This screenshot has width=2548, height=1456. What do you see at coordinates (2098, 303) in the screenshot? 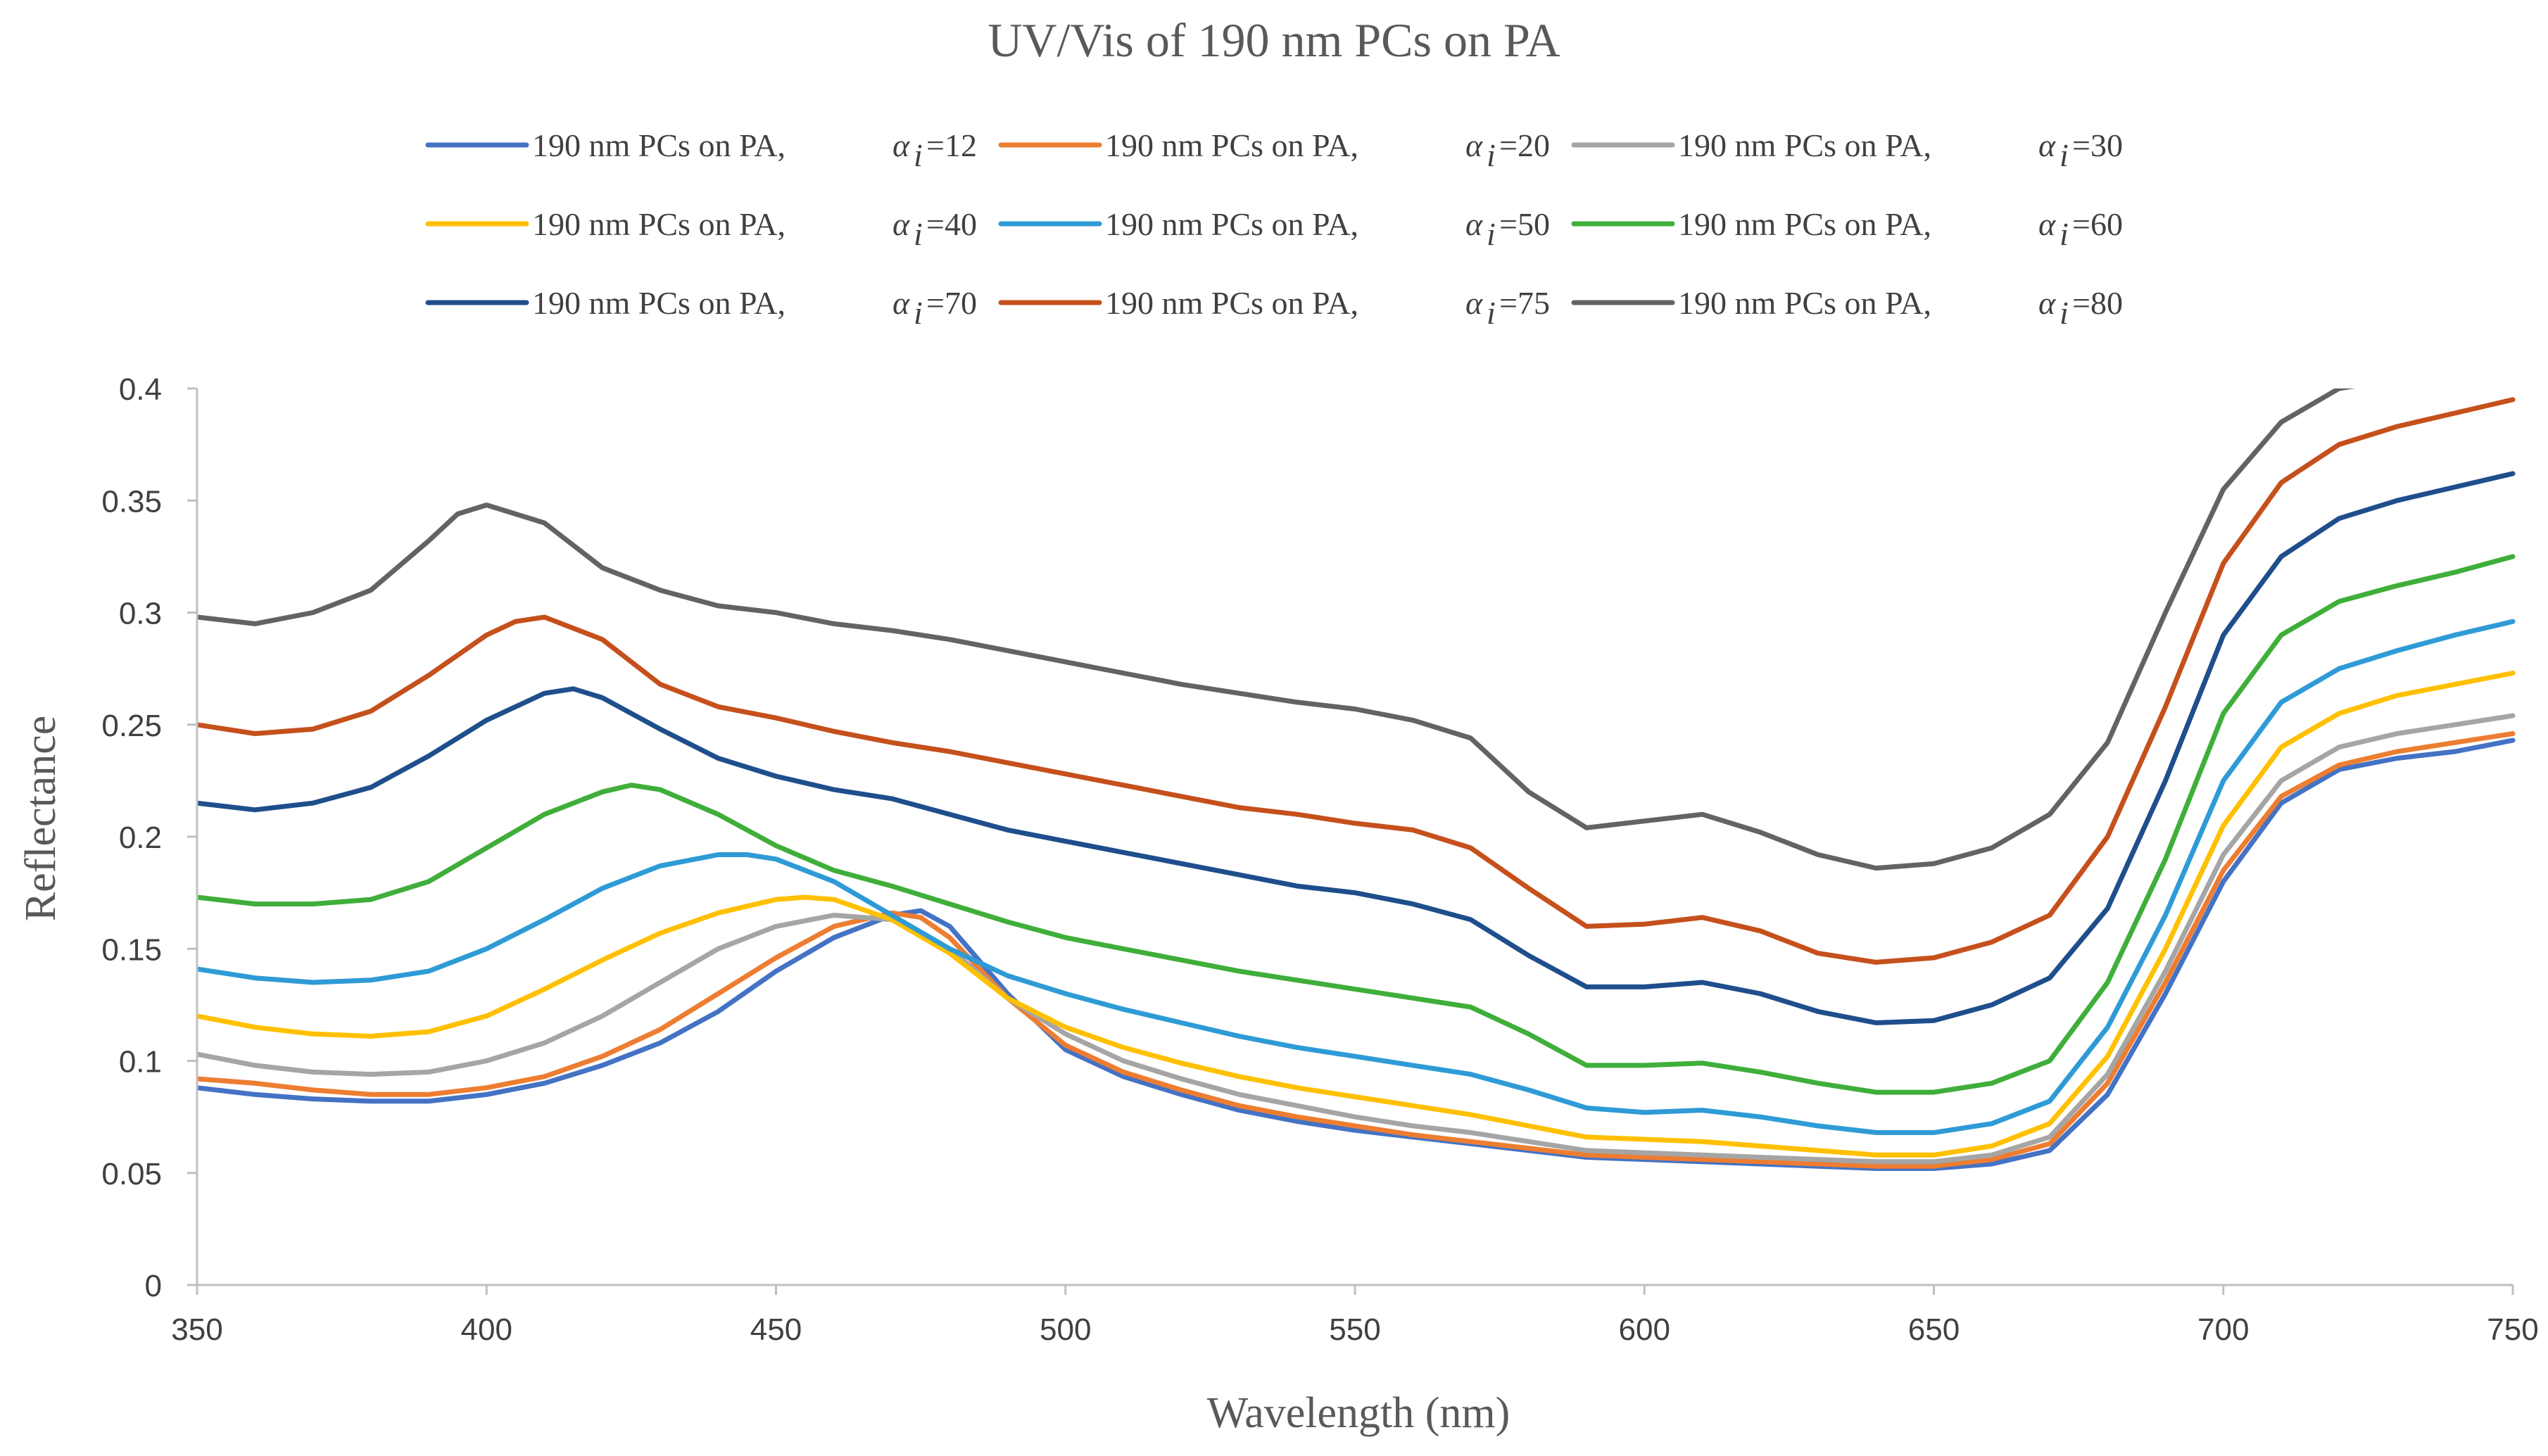
I see `legend-alpha-value: =80` at bounding box center [2098, 303].